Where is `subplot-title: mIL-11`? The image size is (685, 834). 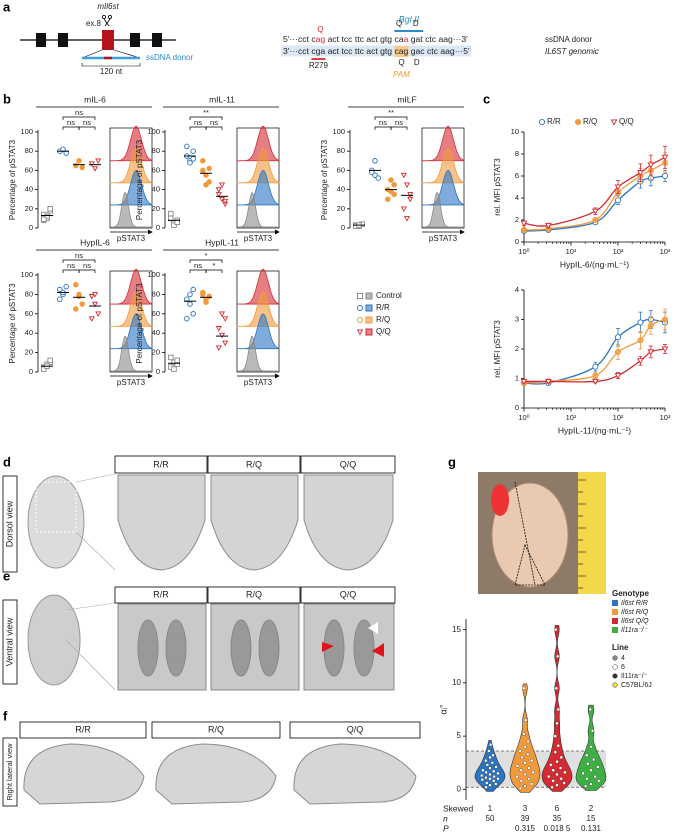 subplot-title: mIL-11 is located at coordinates (222, 99).